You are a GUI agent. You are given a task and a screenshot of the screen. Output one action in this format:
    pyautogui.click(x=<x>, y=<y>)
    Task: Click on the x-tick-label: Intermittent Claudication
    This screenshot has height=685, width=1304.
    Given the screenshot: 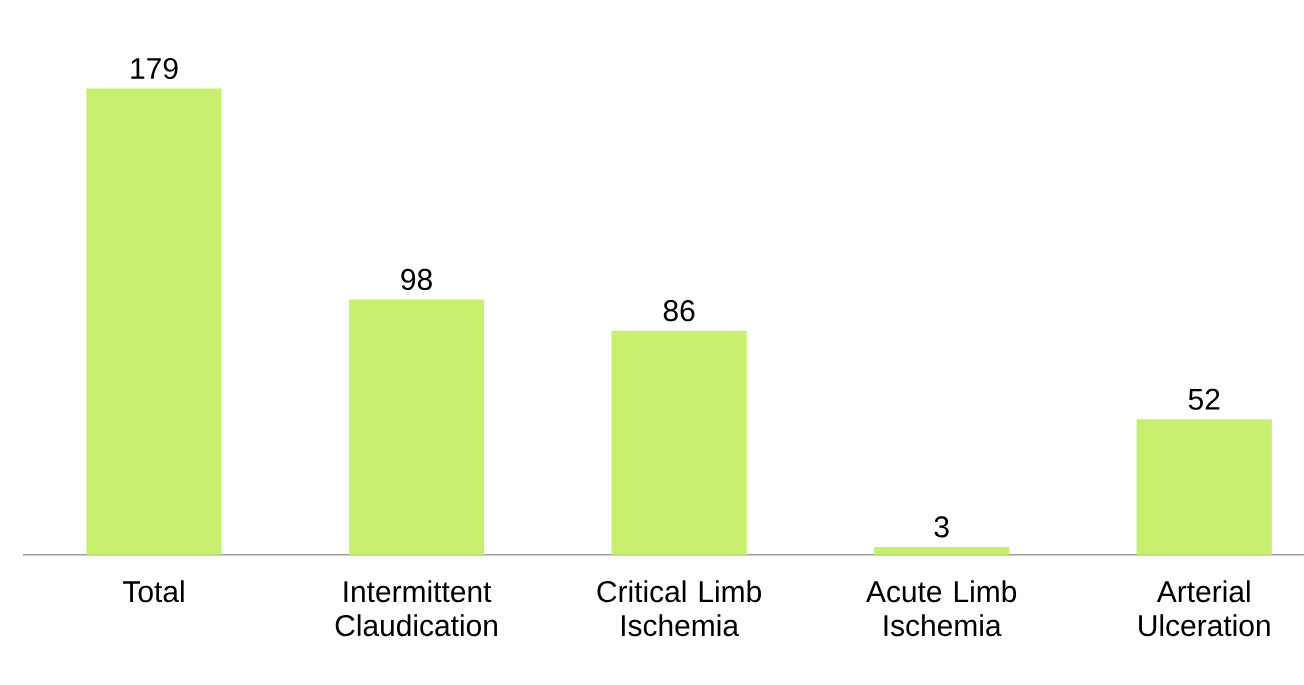 What is the action you would take?
    pyautogui.click(x=416, y=608)
    